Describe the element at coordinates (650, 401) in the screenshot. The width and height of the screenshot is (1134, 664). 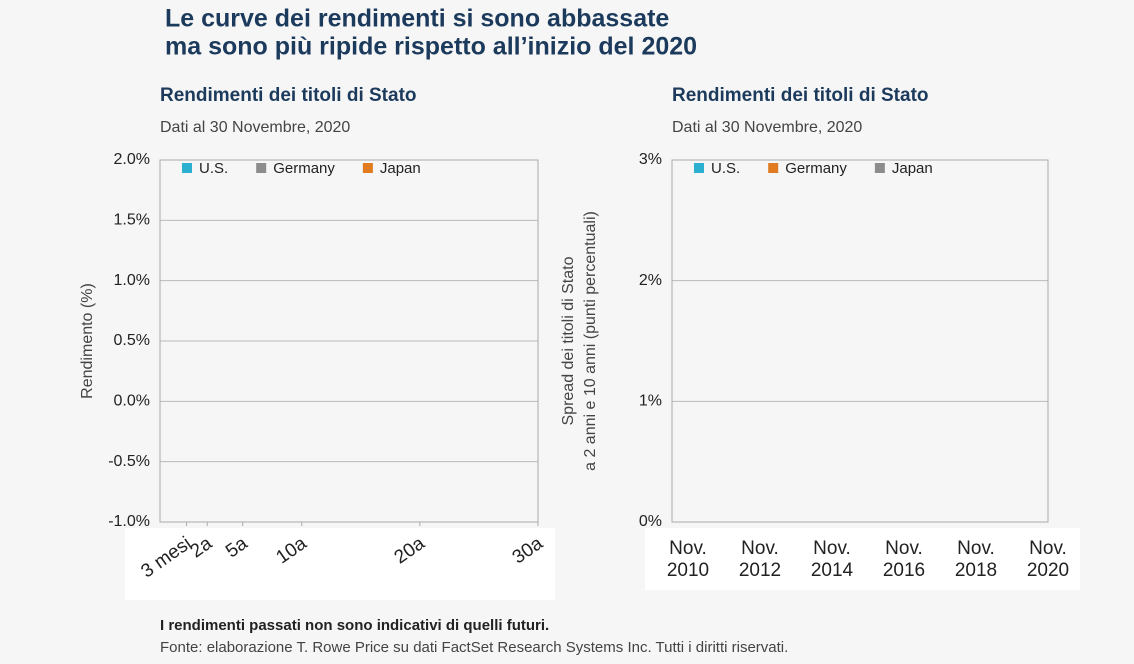
I see `y-tick-label: 1%` at that location.